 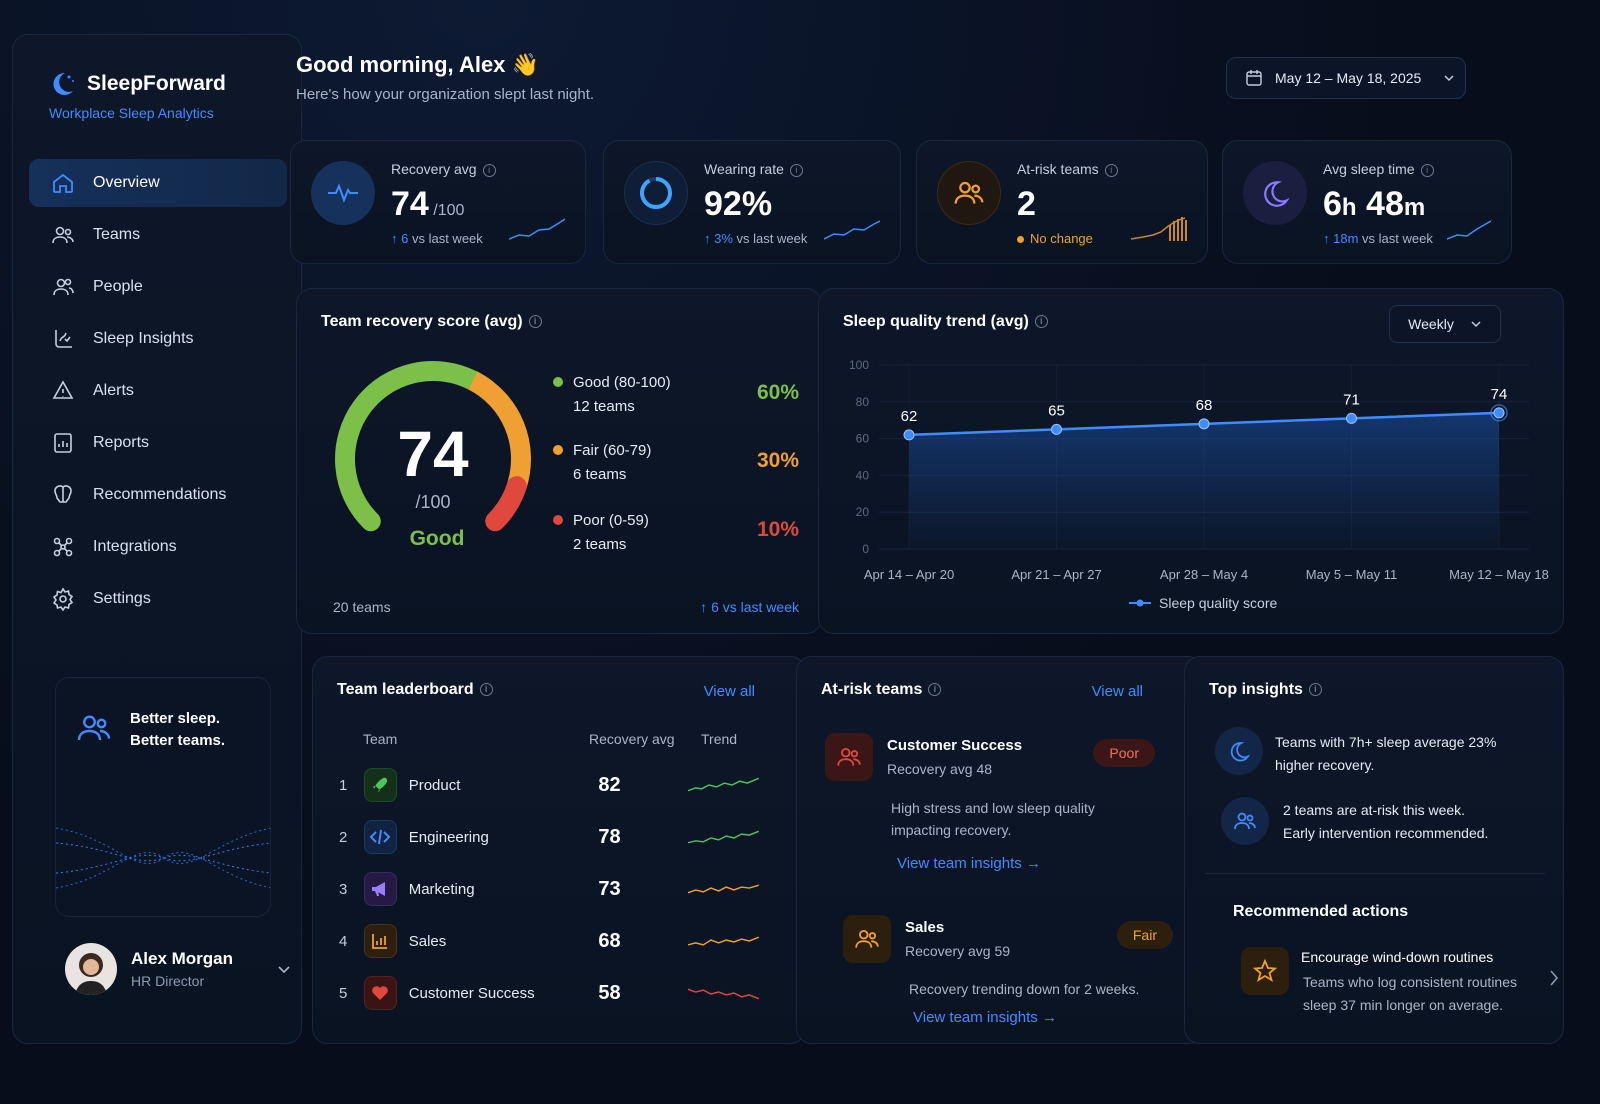 What do you see at coordinates (1204, 574) in the screenshot?
I see `x-tick-label: Apr 28 – May 4` at bounding box center [1204, 574].